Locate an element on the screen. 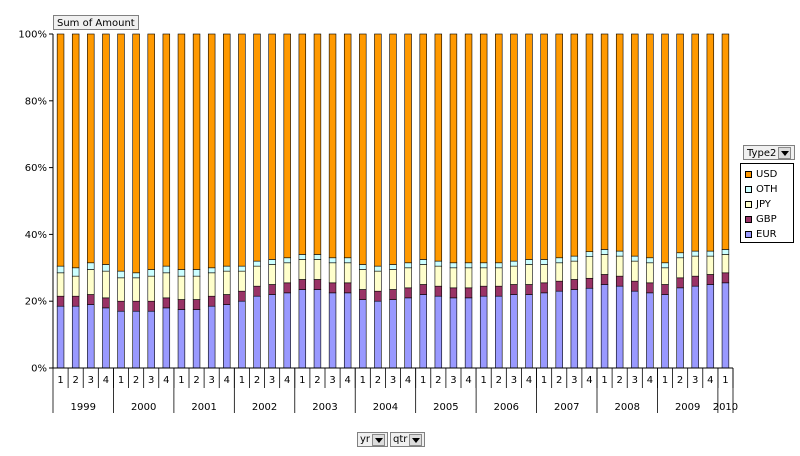 This screenshot has width=800, height=456. year-label: 2005 is located at coordinates (445, 407).